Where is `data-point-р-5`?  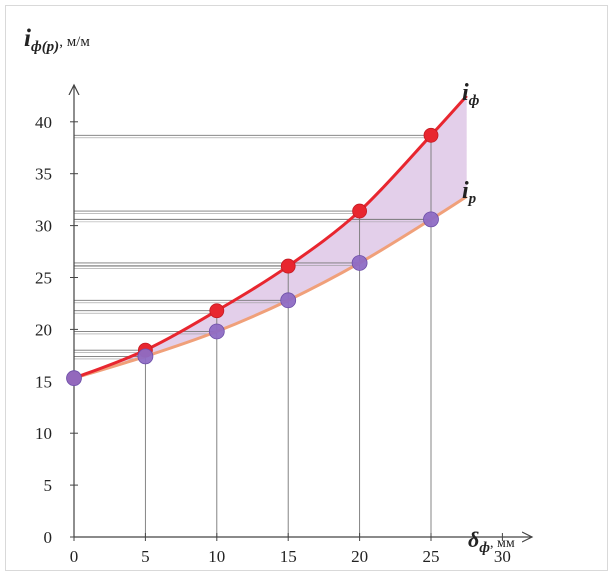
data-point-р-5 is located at coordinates (431, 219).